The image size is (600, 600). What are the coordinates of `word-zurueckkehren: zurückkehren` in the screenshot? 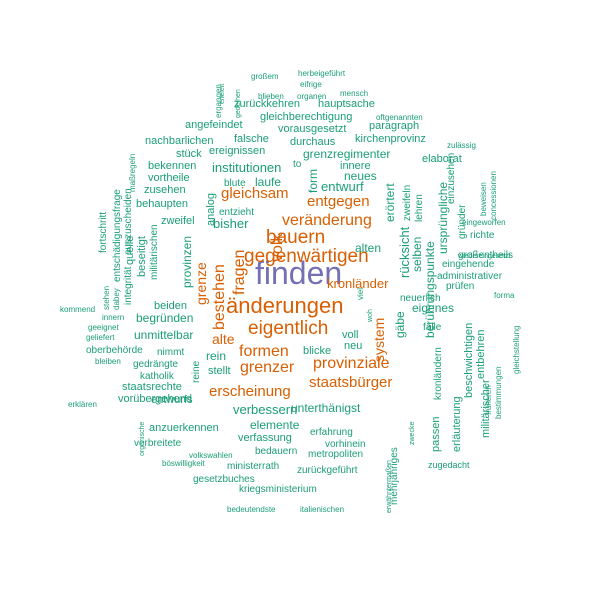 It's located at (267, 103).